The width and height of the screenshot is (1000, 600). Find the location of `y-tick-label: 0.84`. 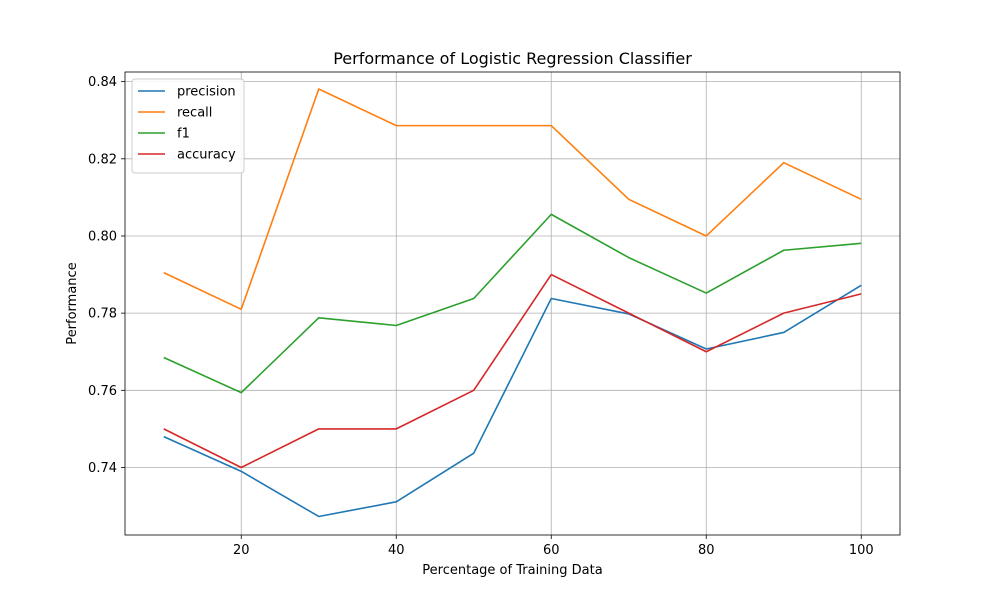

y-tick-label: 0.84 is located at coordinates (102, 82).